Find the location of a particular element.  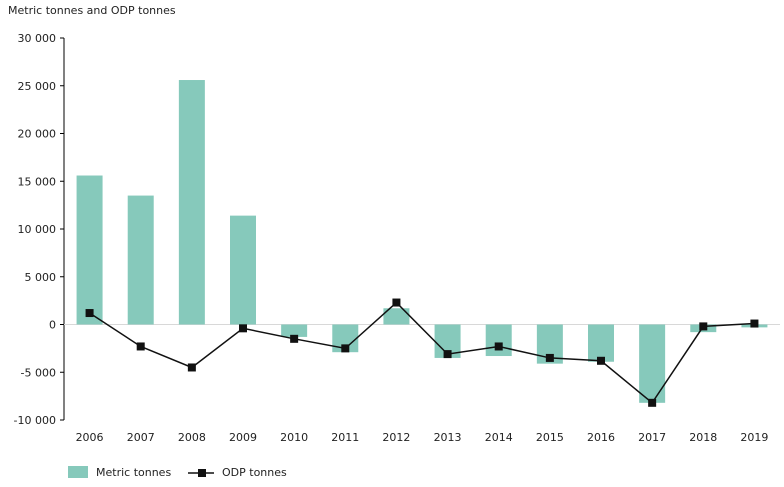

y-tick-label: 25 000 is located at coordinates (37, 86).